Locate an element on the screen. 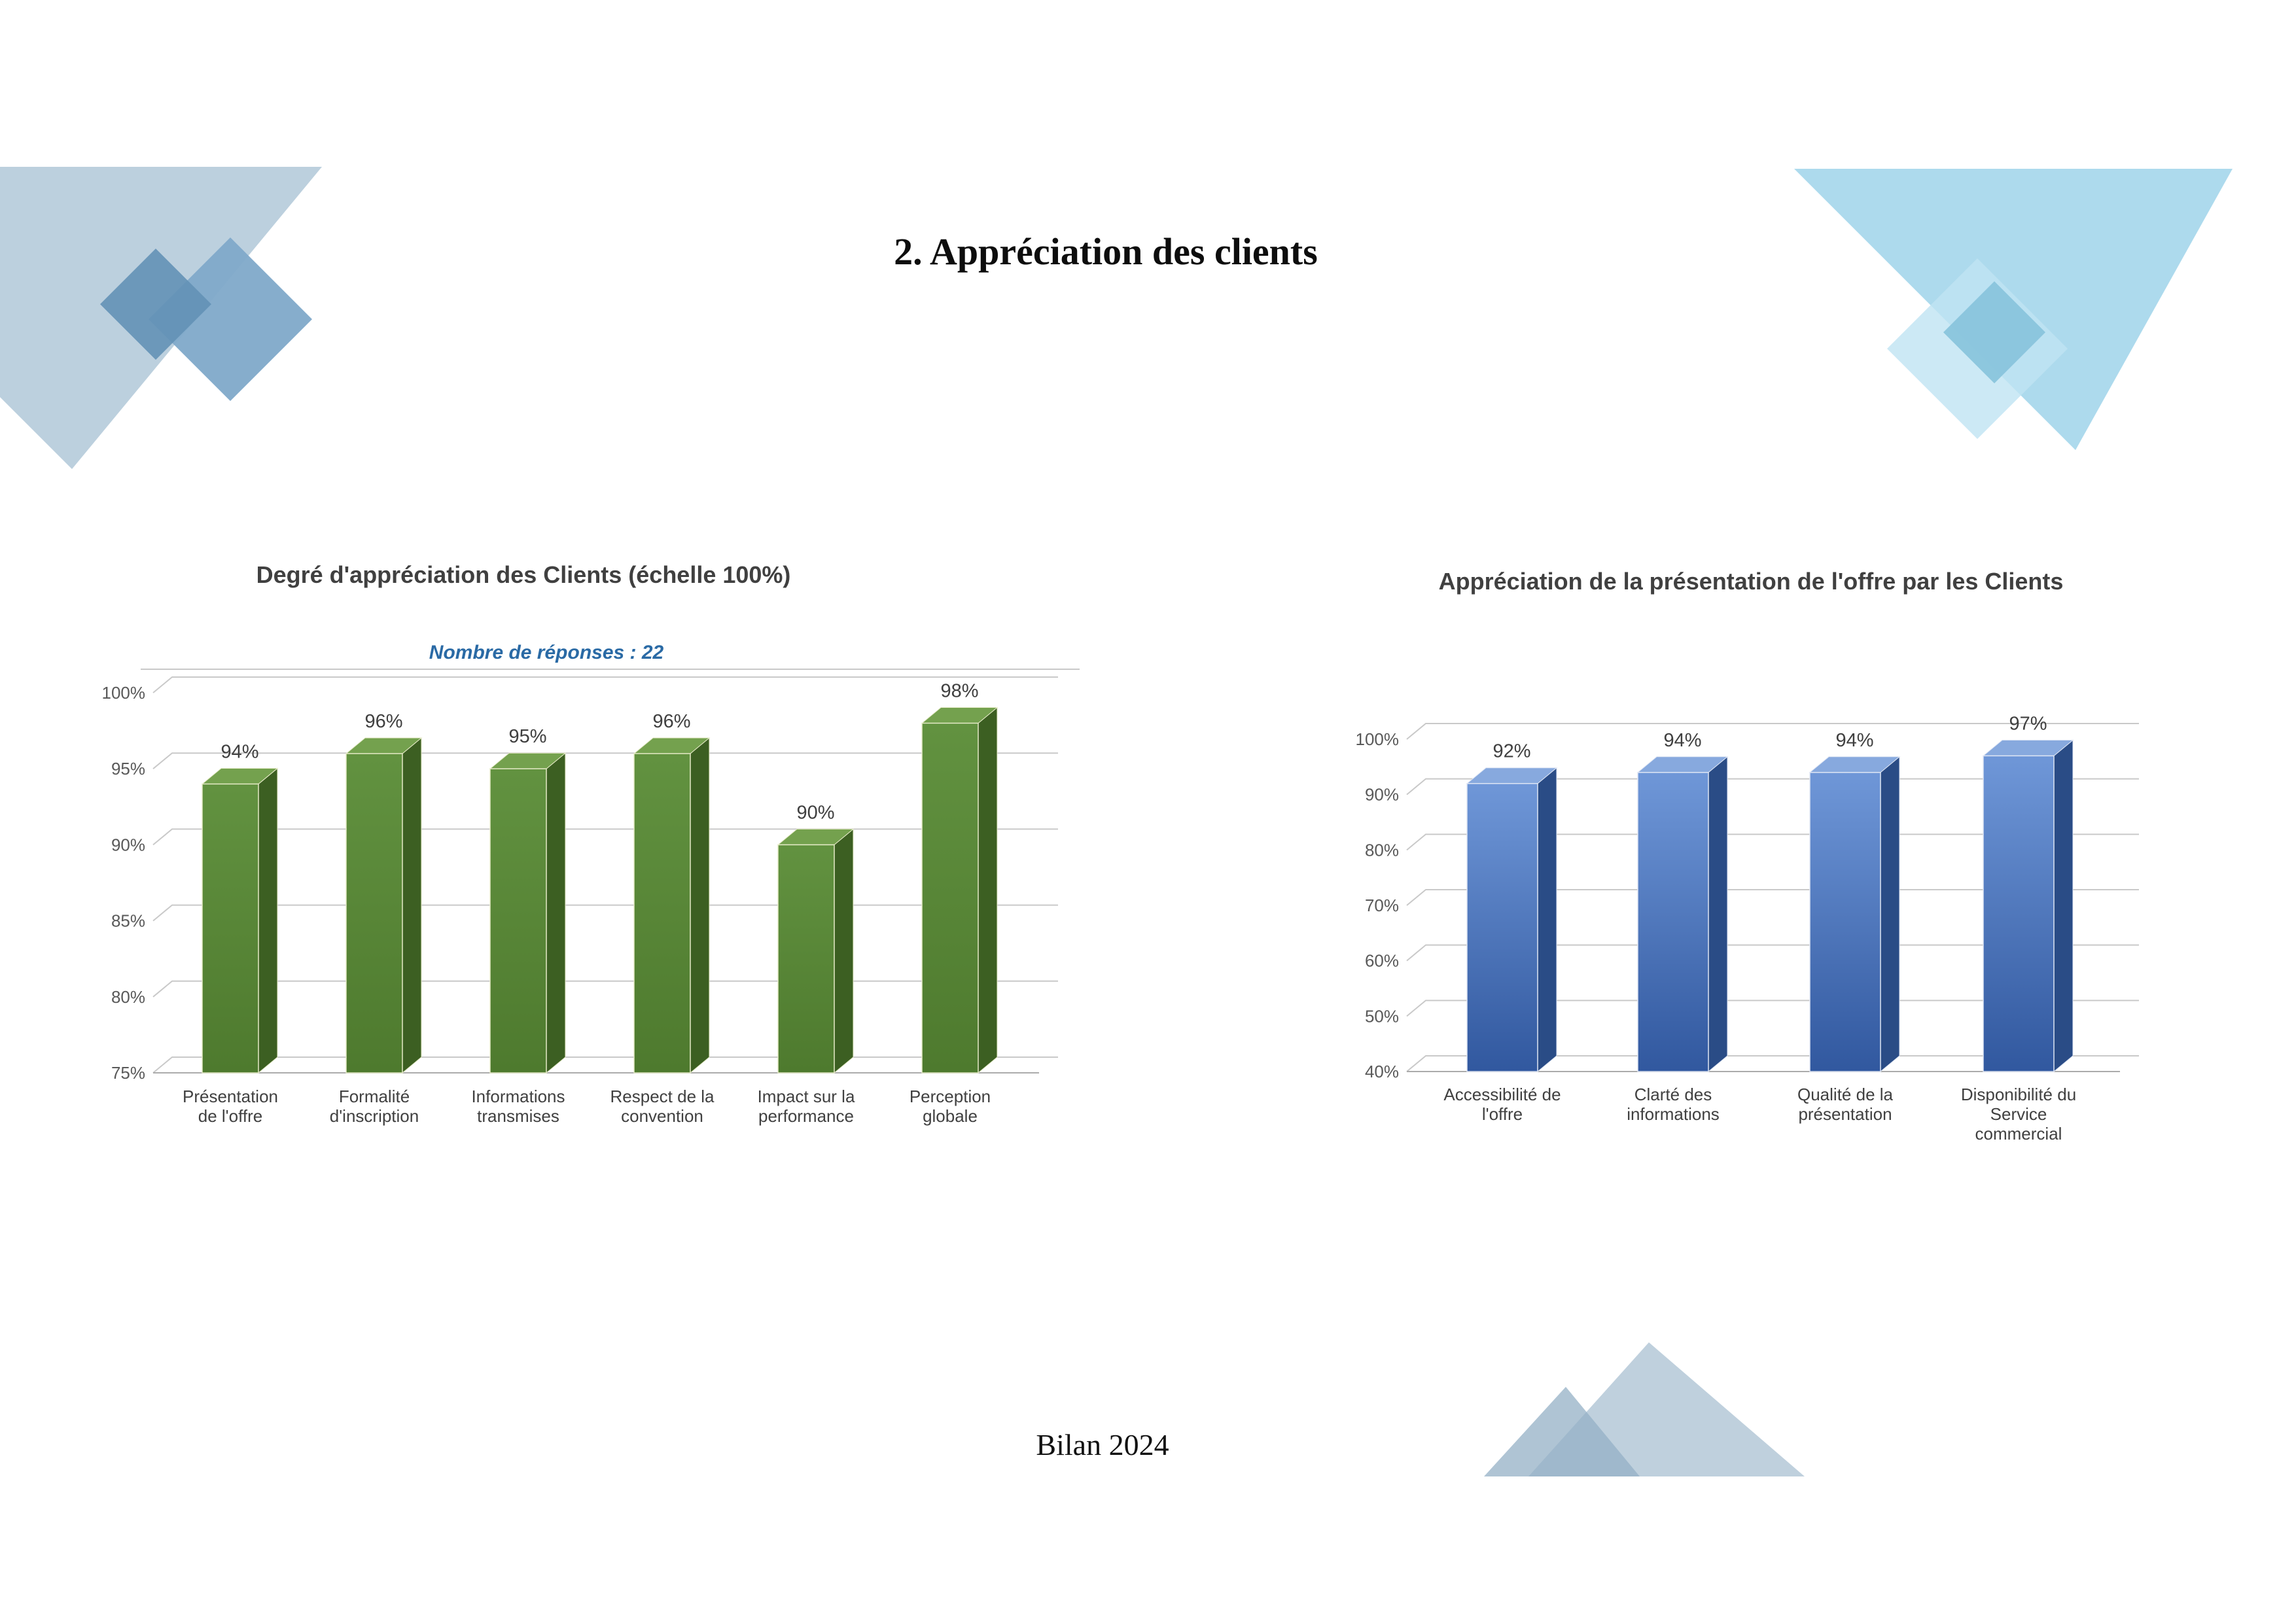  bar-value-label: 98% is located at coordinates (959, 690).